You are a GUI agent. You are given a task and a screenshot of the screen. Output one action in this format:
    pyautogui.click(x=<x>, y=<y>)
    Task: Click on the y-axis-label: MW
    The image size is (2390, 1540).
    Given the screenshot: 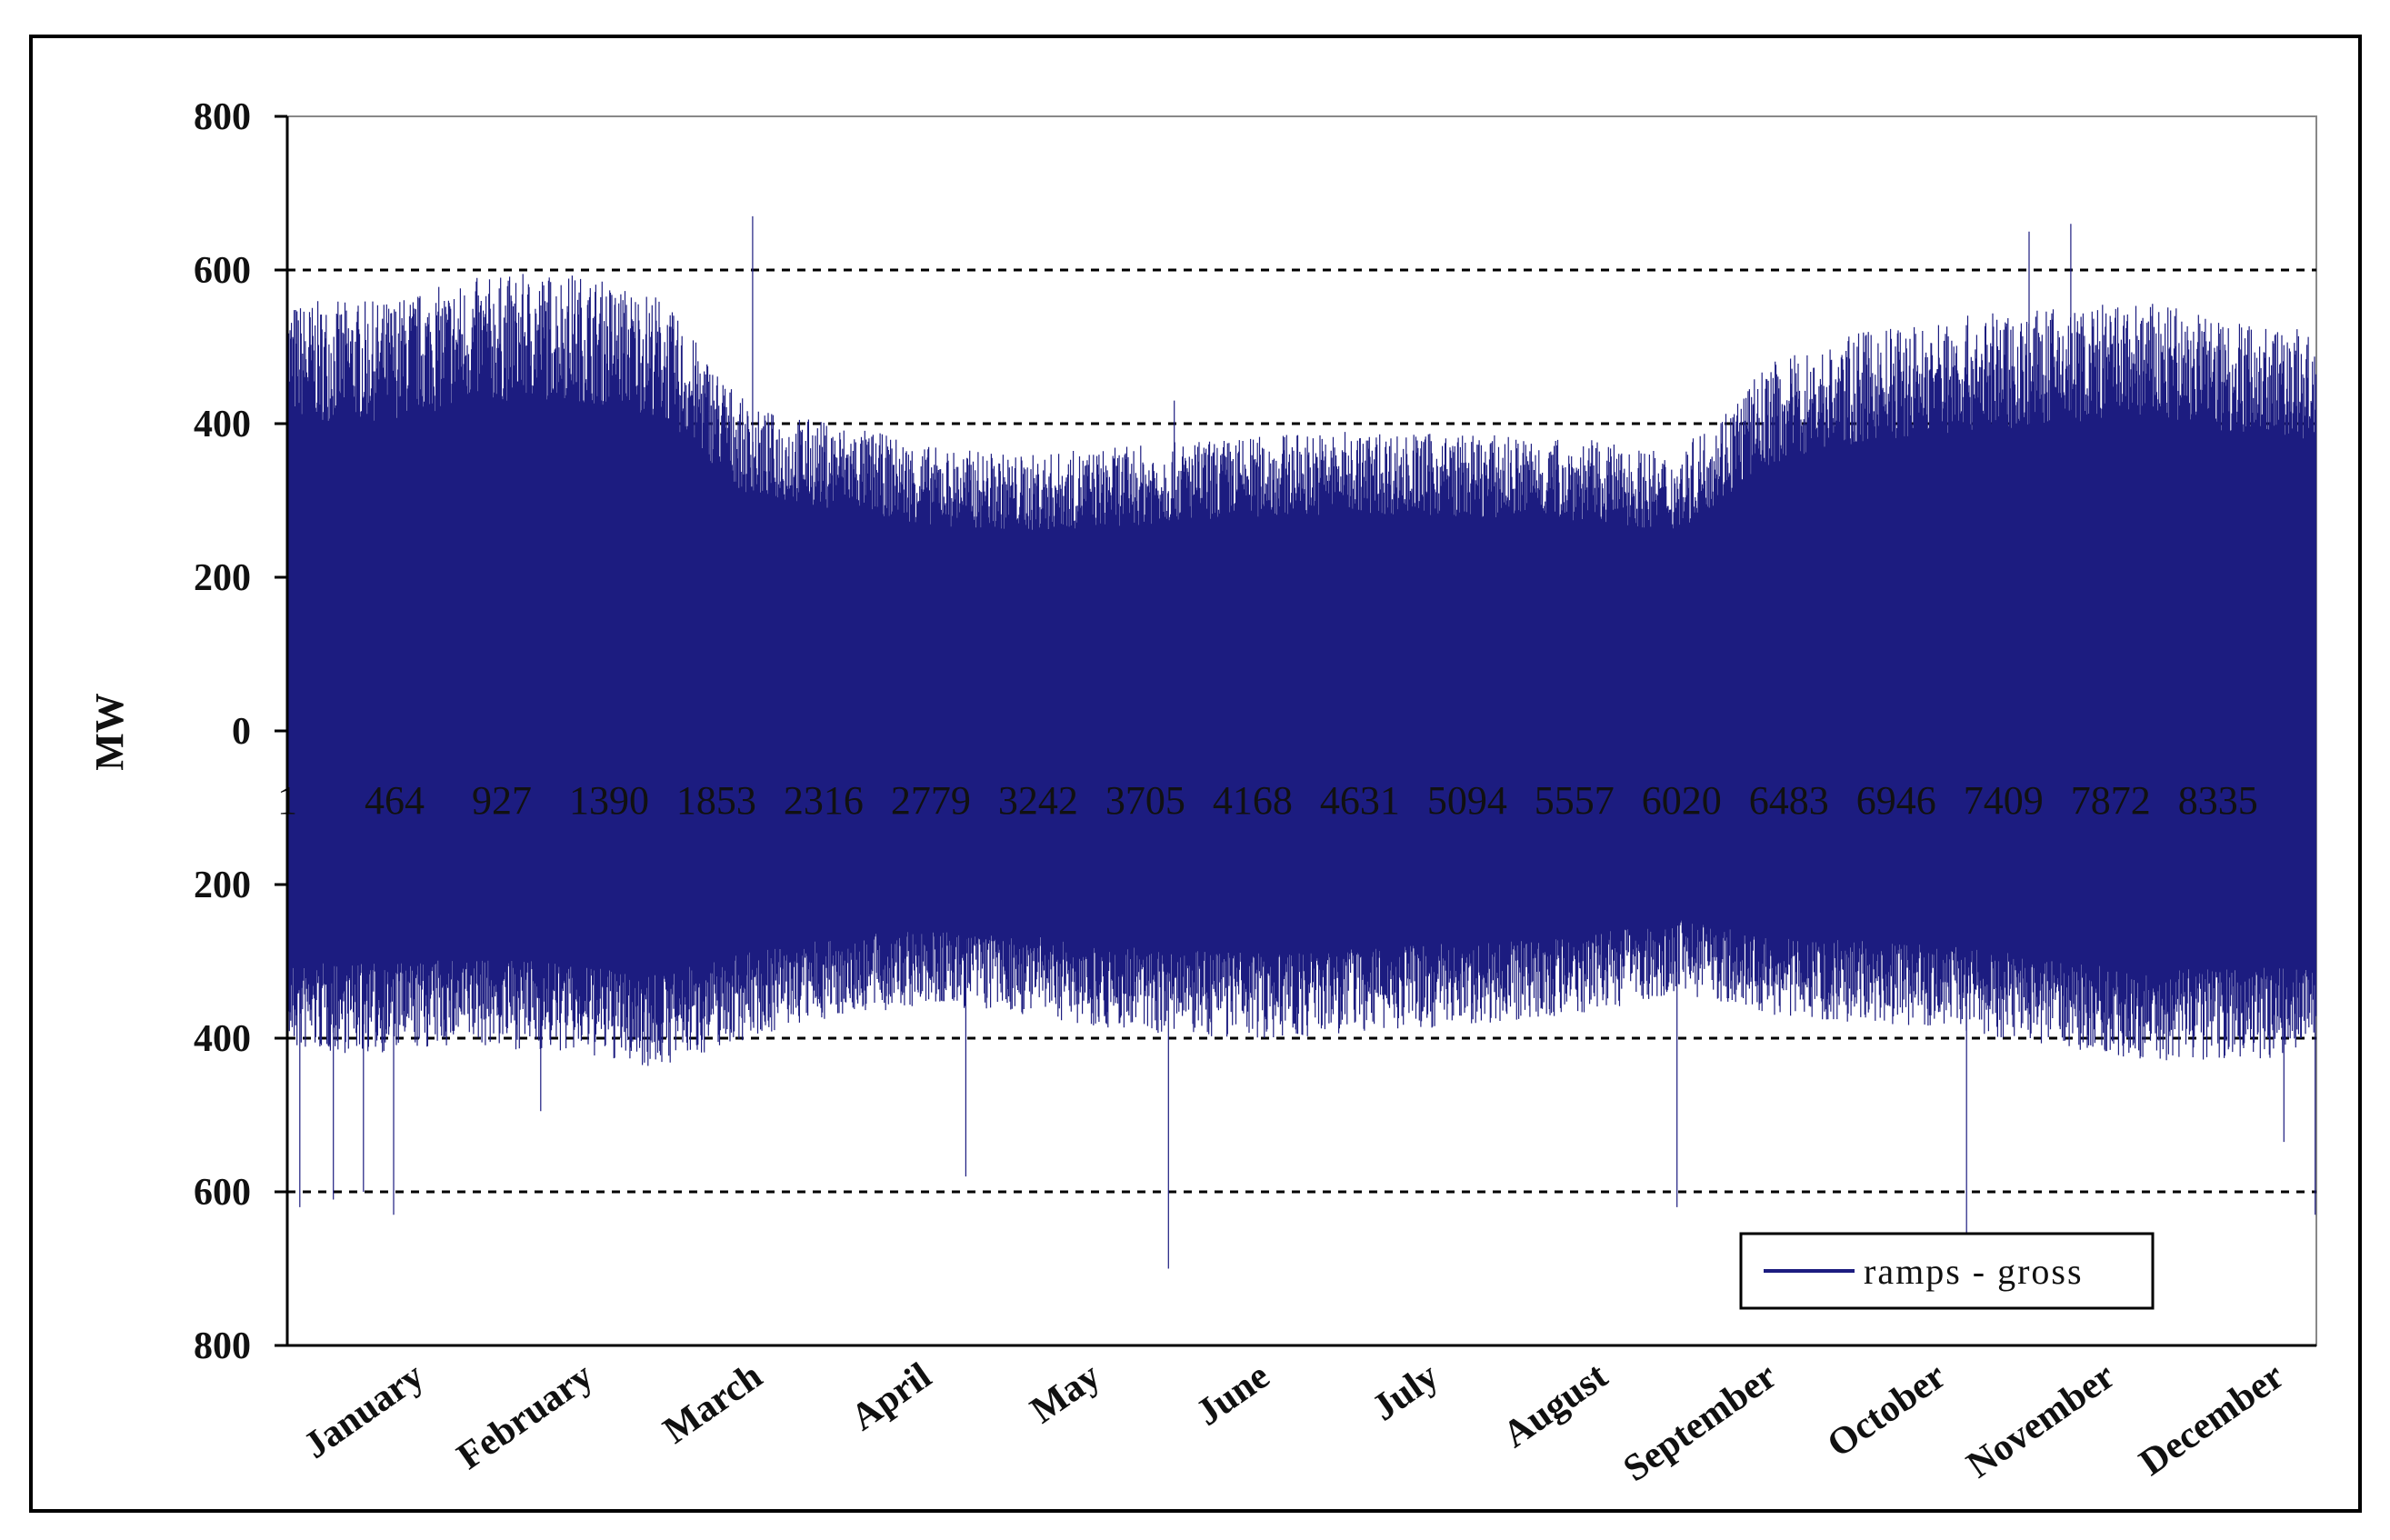 What is the action you would take?
    pyautogui.click(x=109, y=732)
    